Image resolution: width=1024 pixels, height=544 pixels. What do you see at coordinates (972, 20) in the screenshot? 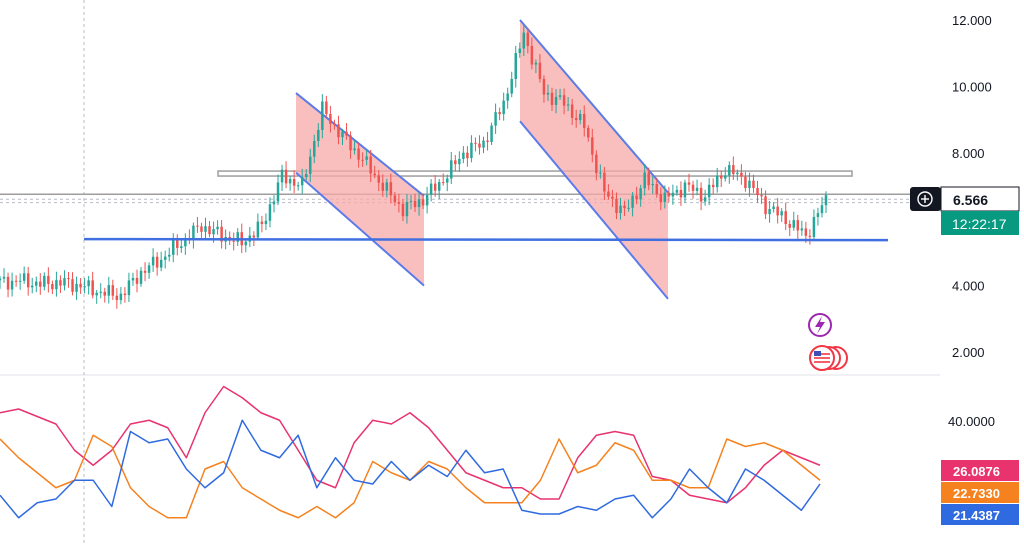
I see `price-tick-label: 12.000` at bounding box center [972, 20].